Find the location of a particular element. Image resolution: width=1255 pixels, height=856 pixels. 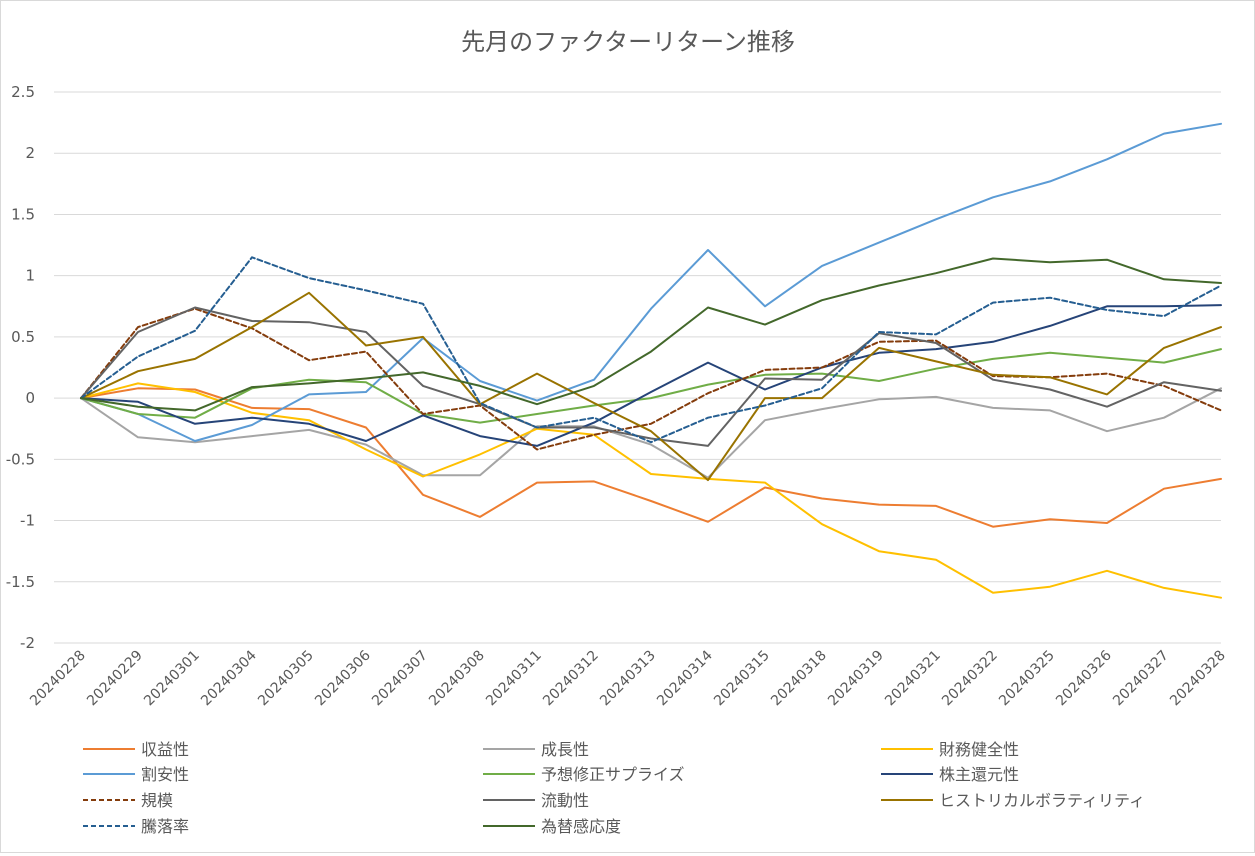

x-tick-label: 20240308 is located at coordinates (457, 679).